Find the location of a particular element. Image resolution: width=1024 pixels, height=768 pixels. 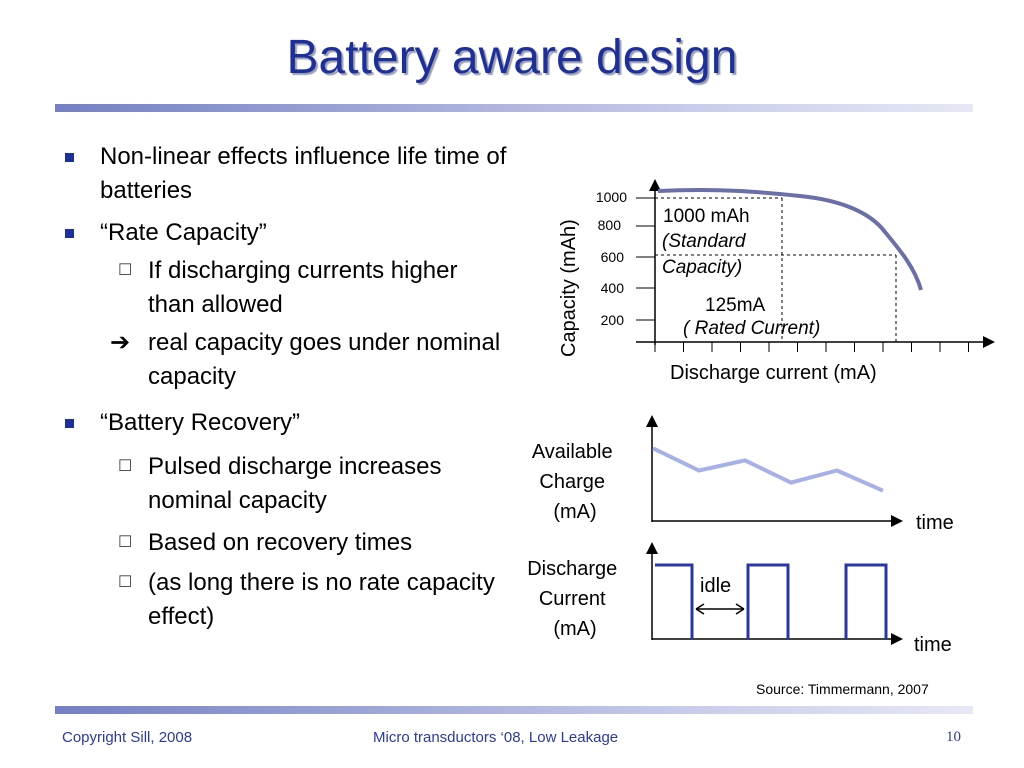

capacity-x-label: Discharge current (mA) is located at coordinates (773, 373).